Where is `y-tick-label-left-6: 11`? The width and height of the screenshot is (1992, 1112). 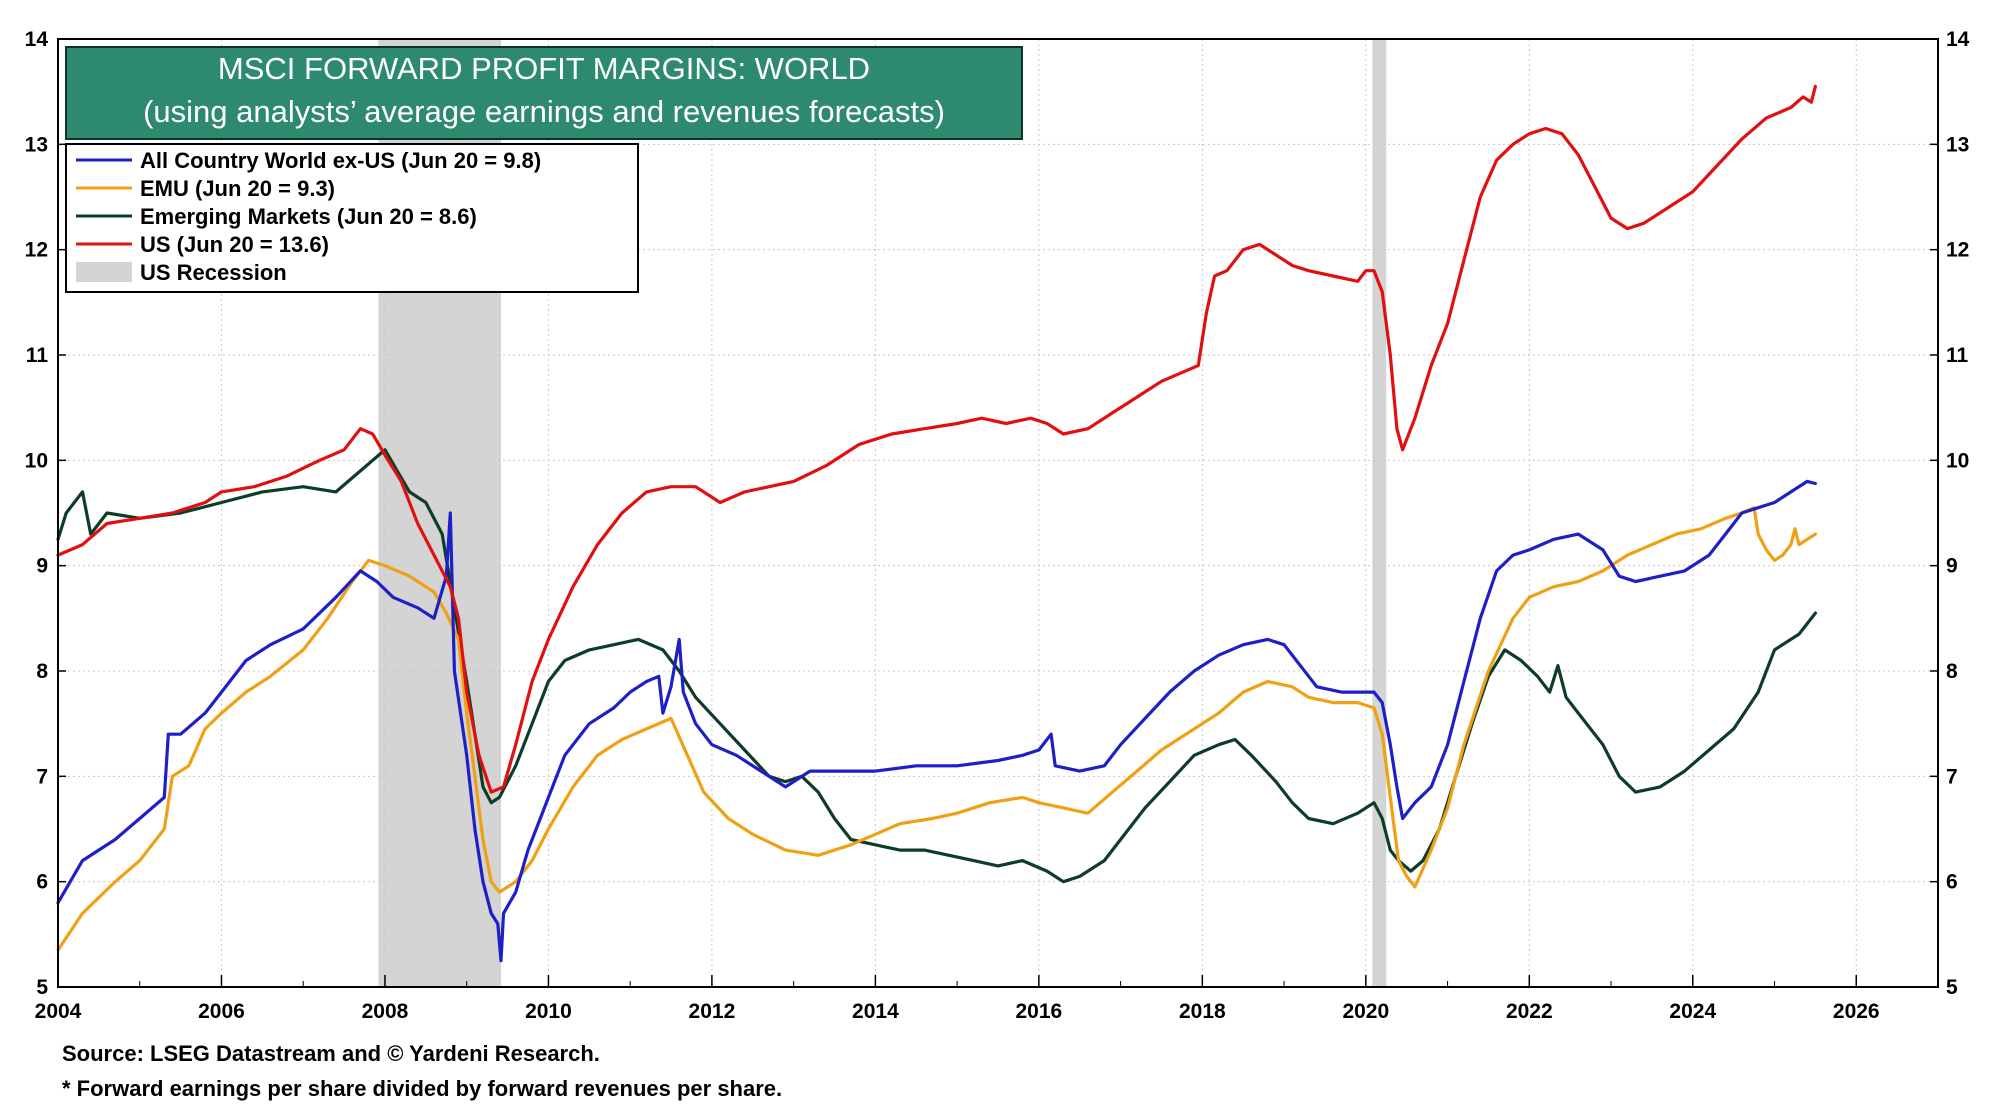 y-tick-label-left-6: 11 is located at coordinates (37, 355).